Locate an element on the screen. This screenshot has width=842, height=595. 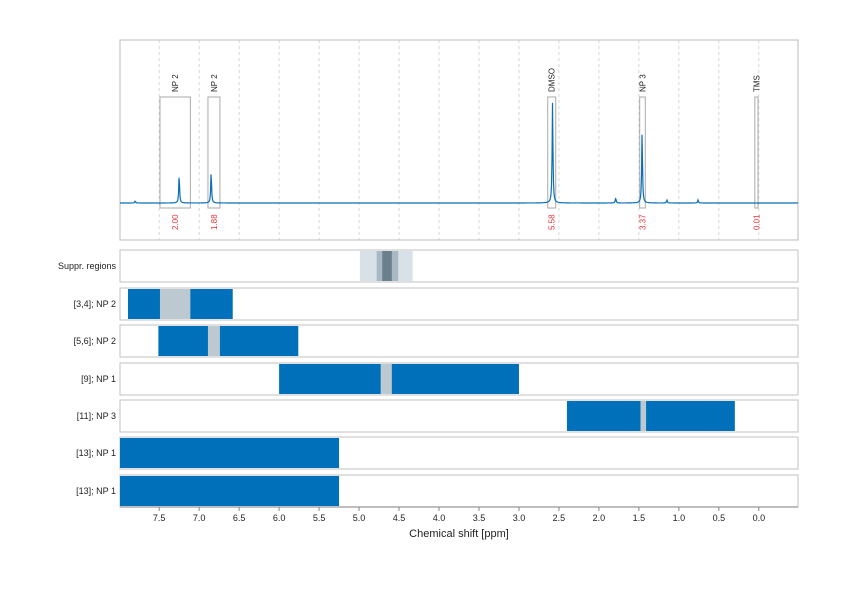
x-tick-label: 1.0 is located at coordinates (679, 518).